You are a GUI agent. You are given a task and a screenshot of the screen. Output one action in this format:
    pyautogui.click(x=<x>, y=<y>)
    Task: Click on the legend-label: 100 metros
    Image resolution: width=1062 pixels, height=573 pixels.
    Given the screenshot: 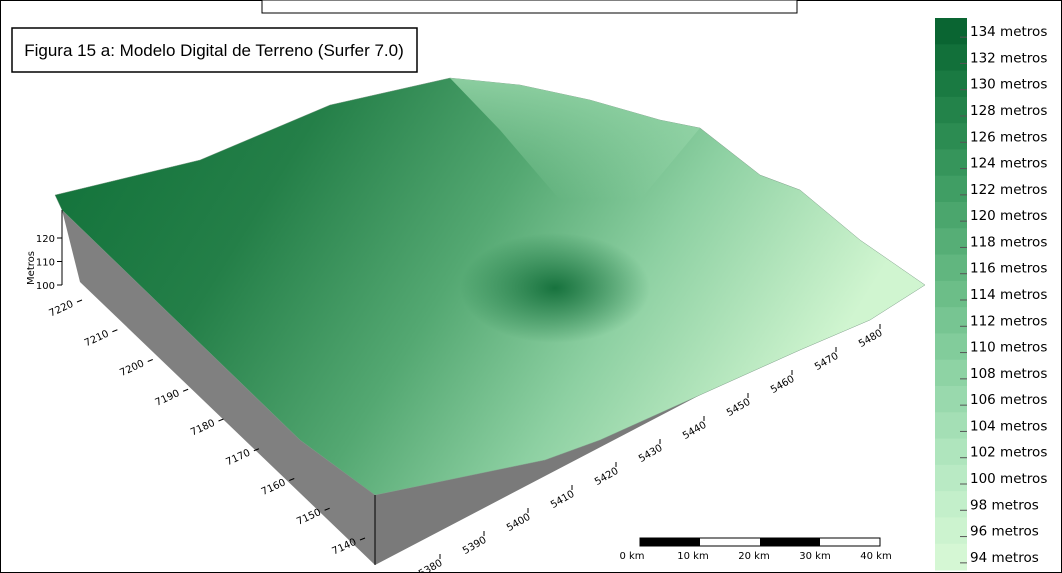 What is the action you would take?
    pyautogui.click(x=1008, y=479)
    